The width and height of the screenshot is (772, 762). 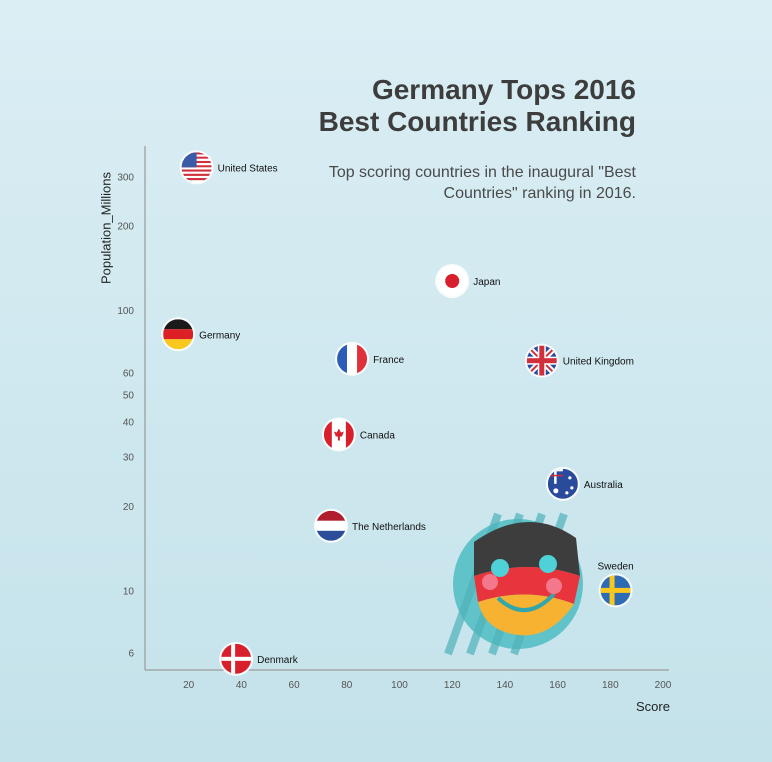 I want to click on data-point: Australia, so click(x=584, y=483).